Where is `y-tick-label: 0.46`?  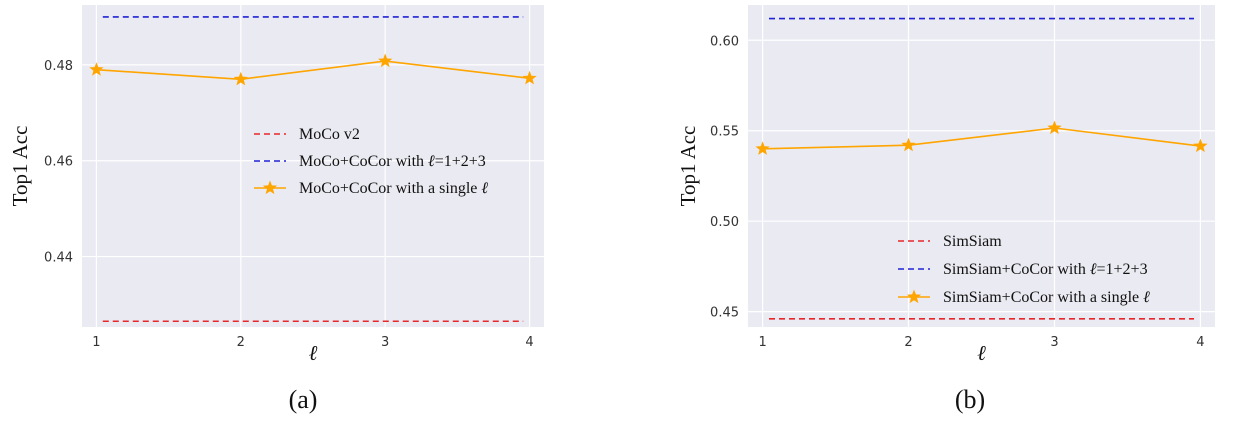
y-tick-label: 0.46 is located at coordinates (58, 162).